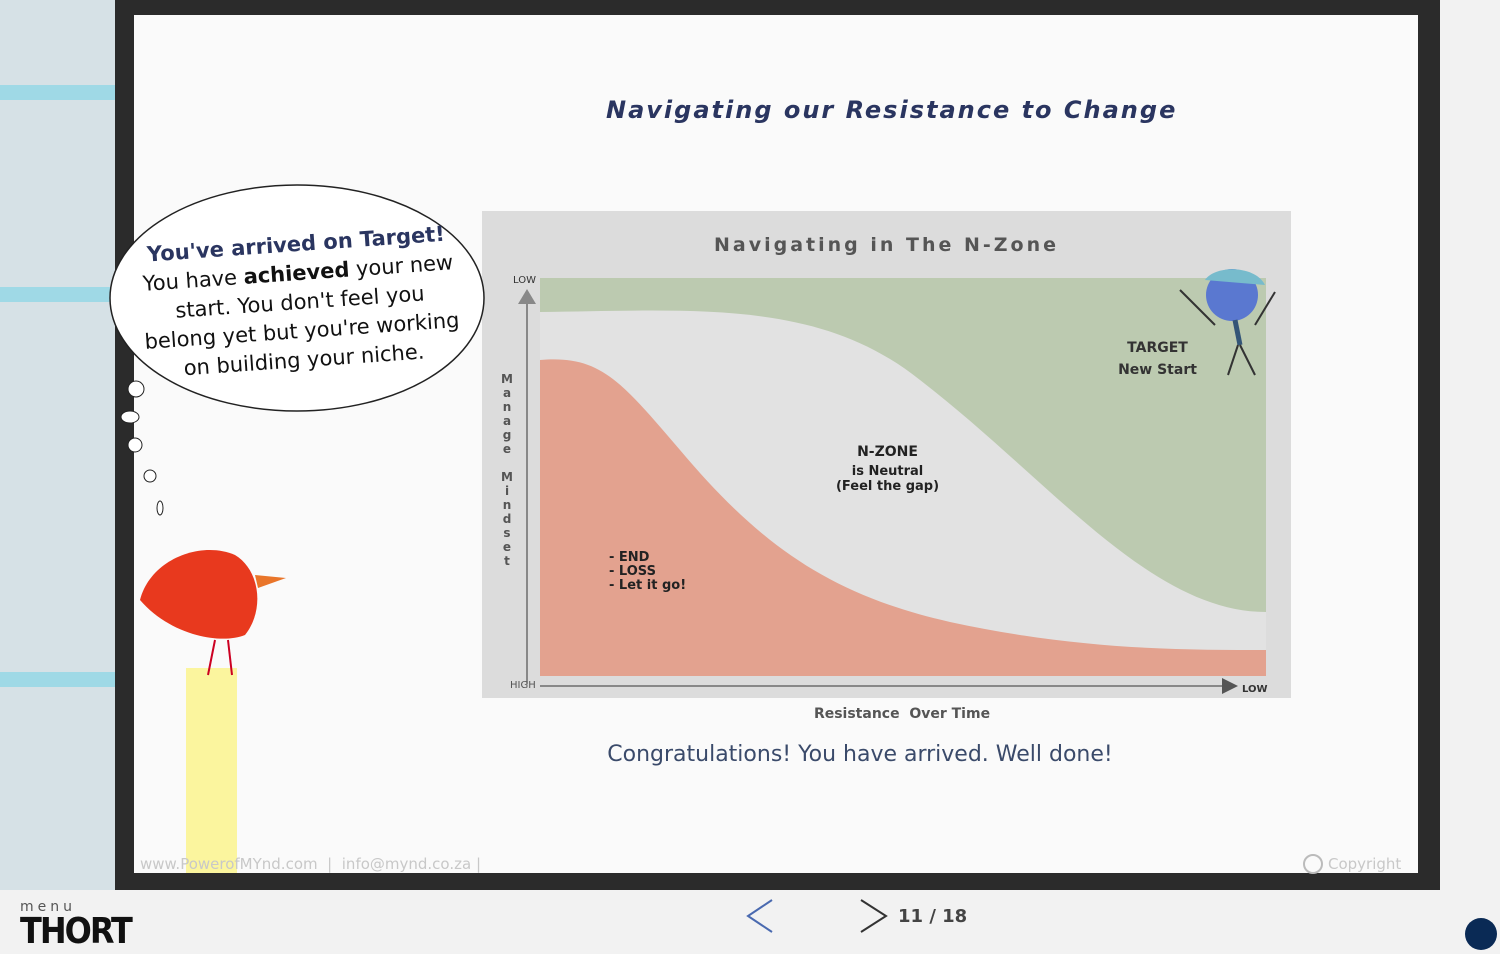 The image size is (1500, 954). What do you see at coordinates (1157, 370) in the screenshot?
I see `target-line: New Start` at bounding box center [1157, 370].